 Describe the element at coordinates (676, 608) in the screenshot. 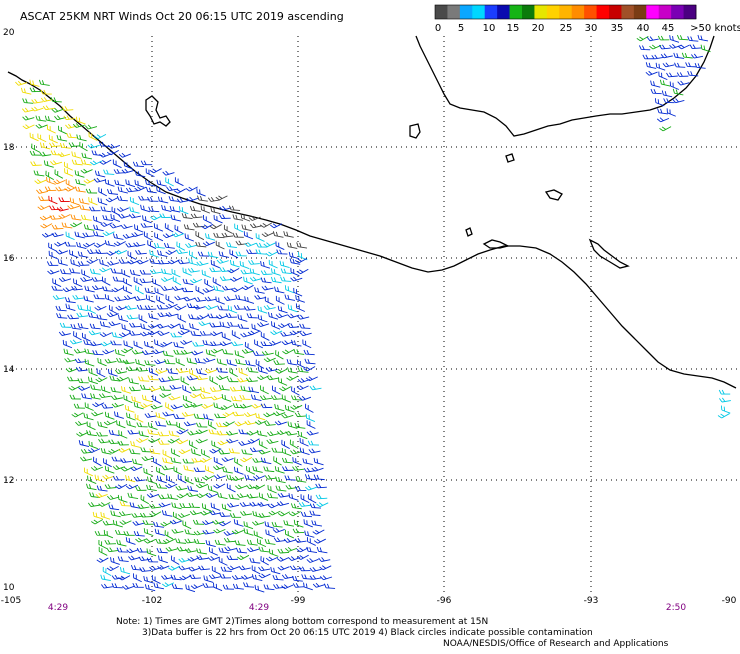

I see `time-label-3: 2:50` at that location.